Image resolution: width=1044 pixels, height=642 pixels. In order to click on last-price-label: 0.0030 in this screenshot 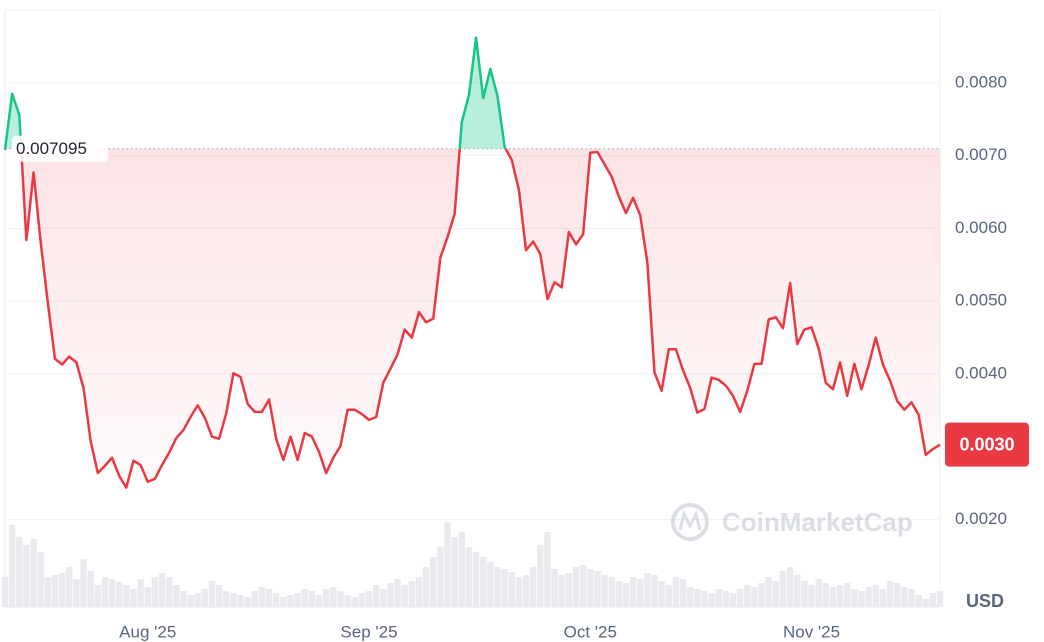, I will do `click(986, 444)`.